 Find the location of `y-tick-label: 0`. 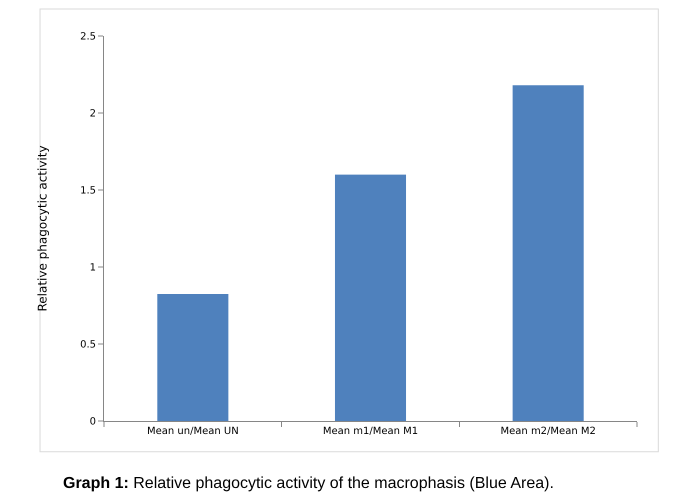

y-tick-label: 0 is located at coordinates (93, 422).